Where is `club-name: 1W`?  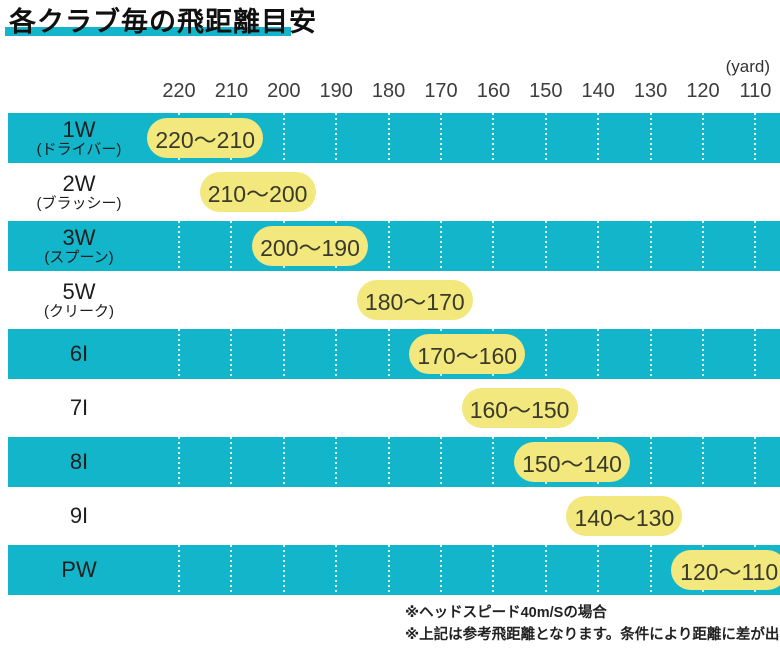
club-name: 1W is located at coordinates (79, 130).